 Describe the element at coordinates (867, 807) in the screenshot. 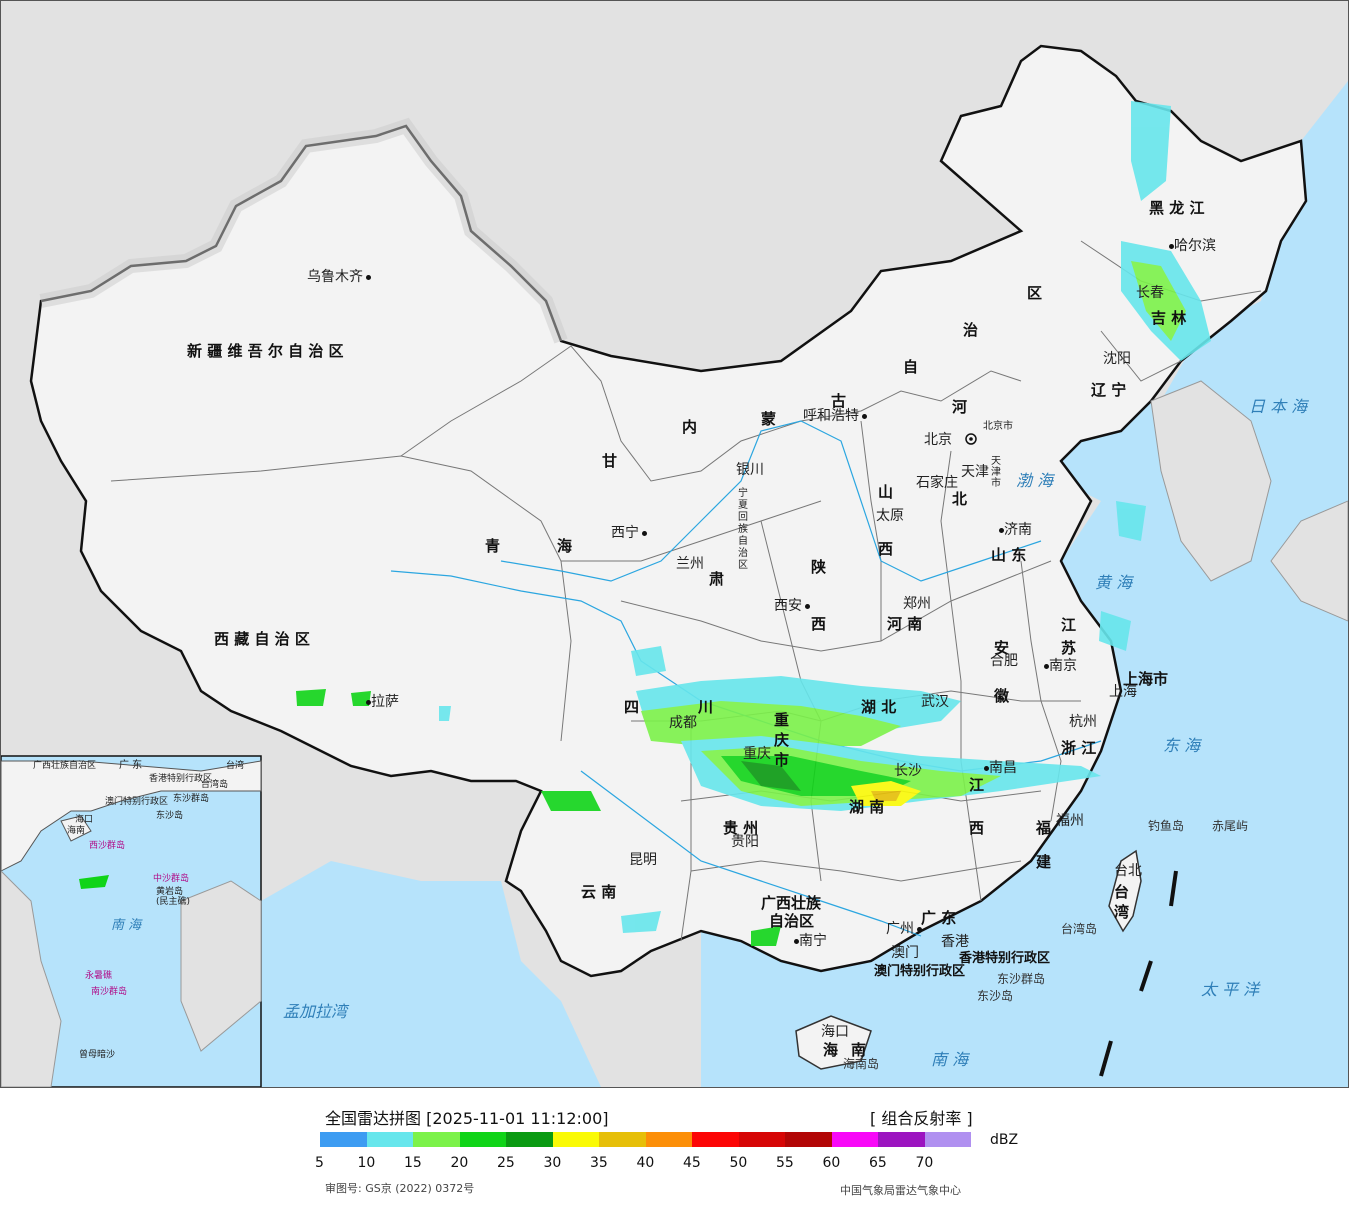

I see `province-hunan: 湖 南` at that location.